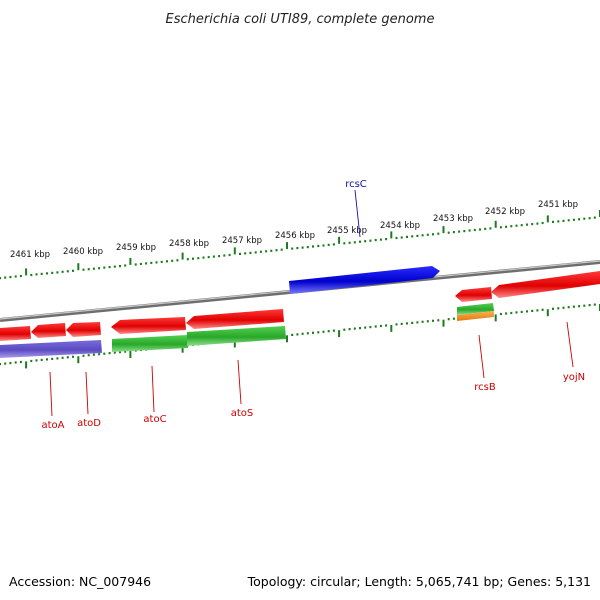  What do you see at coordinates (473, 294) in the screenshot?
I see `gene-rcsB-red` at bounding box center [473, 294].